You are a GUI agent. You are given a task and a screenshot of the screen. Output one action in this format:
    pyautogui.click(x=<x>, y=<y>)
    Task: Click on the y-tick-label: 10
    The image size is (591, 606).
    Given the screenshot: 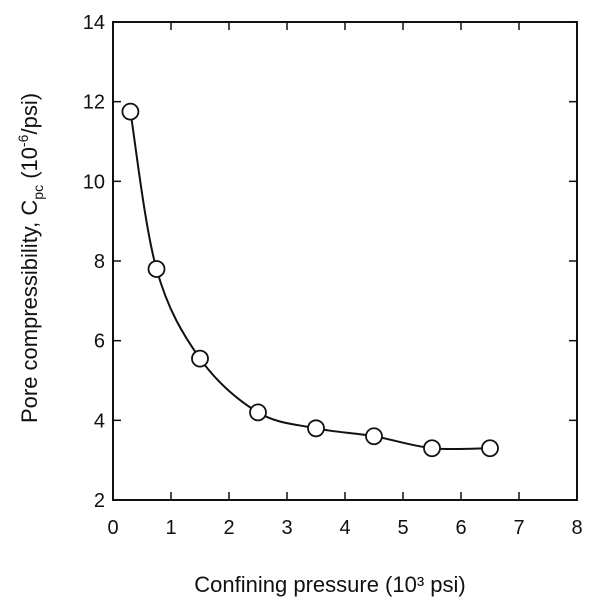 What is the action you would take?
    pyautogui.click(x=94, y=182)
    